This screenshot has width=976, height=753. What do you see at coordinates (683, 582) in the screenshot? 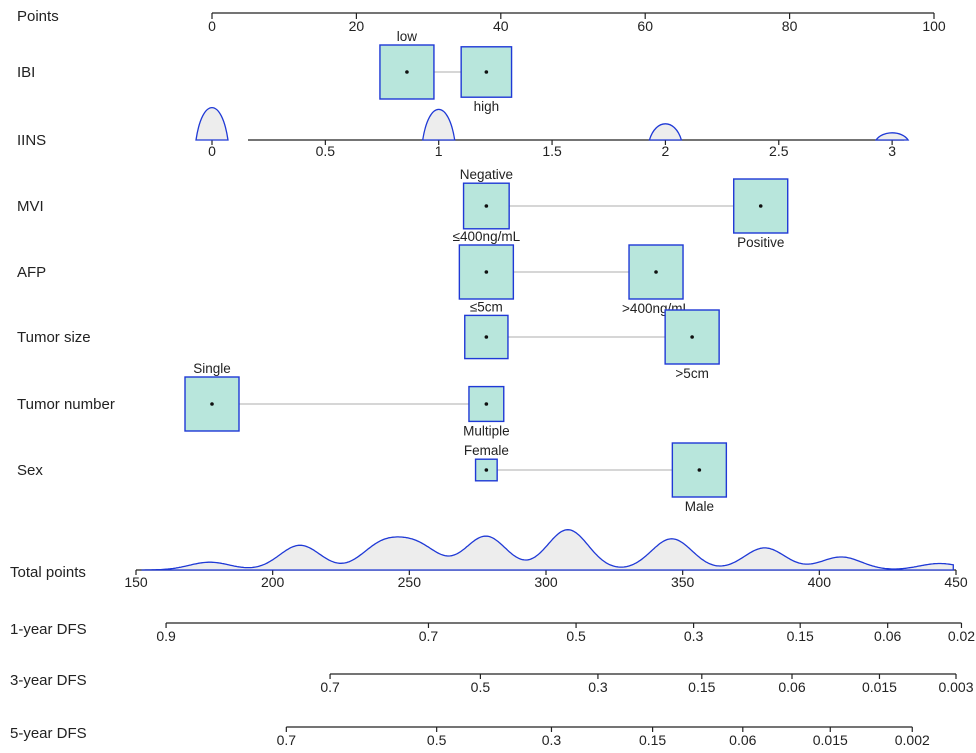
I see `total-points-tick-label: 350` at bounding box center [683, 582].